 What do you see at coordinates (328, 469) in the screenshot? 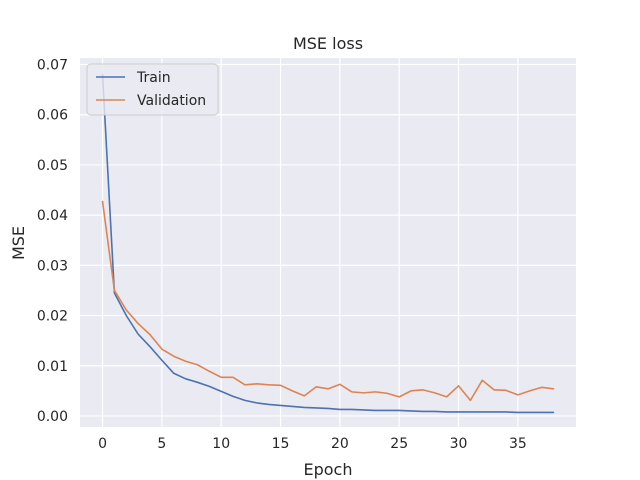
I see `x-axis-title: Epoch` at bounding box center [328, 469].